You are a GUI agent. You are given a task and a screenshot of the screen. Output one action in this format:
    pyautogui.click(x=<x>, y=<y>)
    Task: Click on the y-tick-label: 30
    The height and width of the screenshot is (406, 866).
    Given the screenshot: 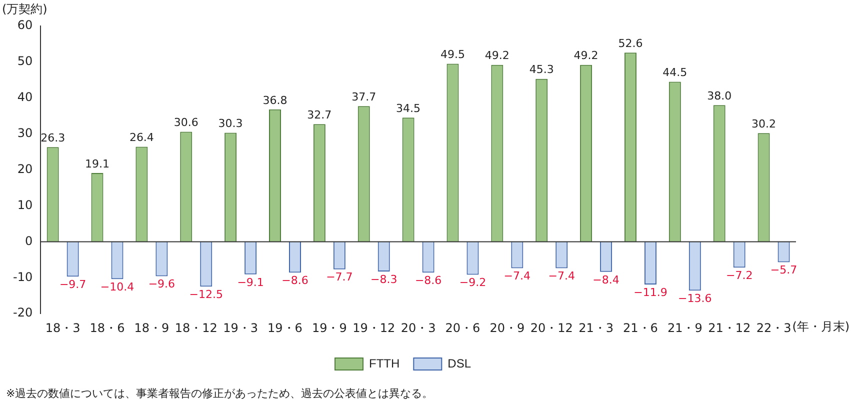 What is the action you would take?
    pyautogui.click(x=25, y=133)
    